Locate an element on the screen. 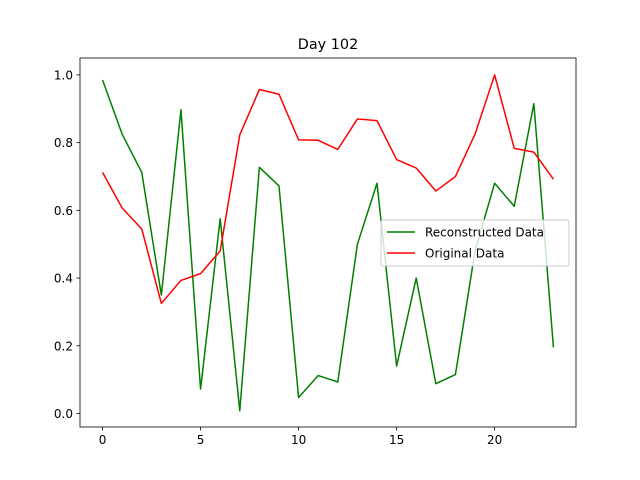 The height and width of the screenshot is (480, 640). x-tick-label: 20 is located at coordinates (494, 440).